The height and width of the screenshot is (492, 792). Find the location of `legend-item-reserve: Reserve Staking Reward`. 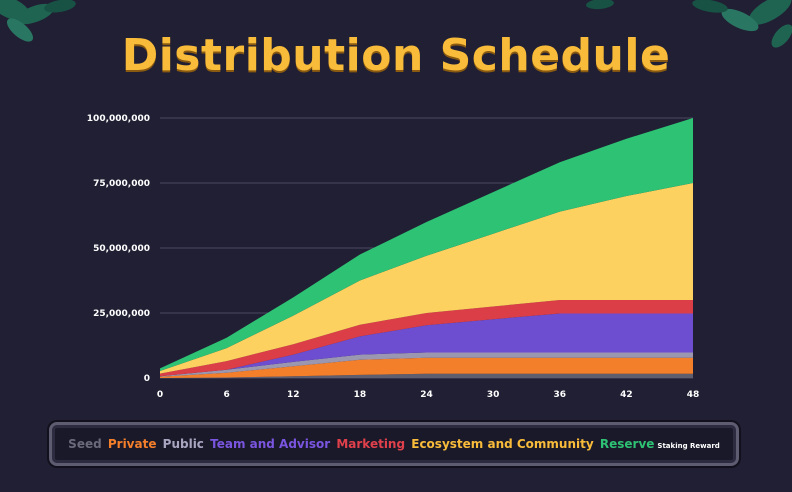

legend-item-reserve: Reserve Staking Reward is located at coordinates (660, 444).